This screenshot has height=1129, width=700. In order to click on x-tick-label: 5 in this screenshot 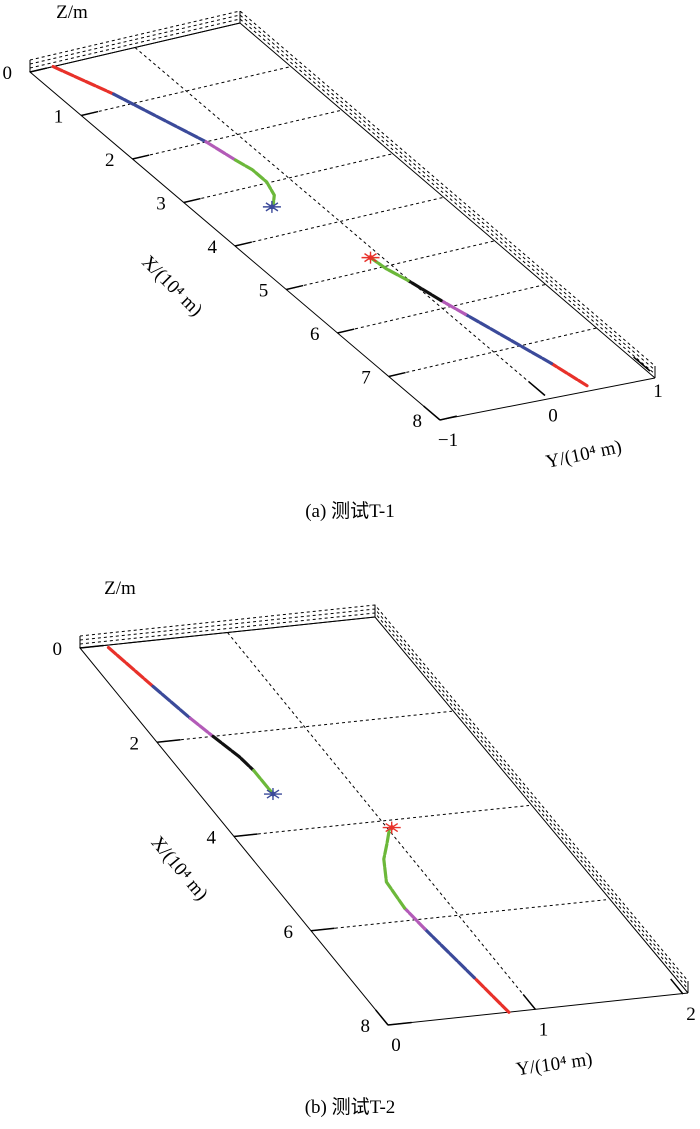, I will do `click(264, 291)`.